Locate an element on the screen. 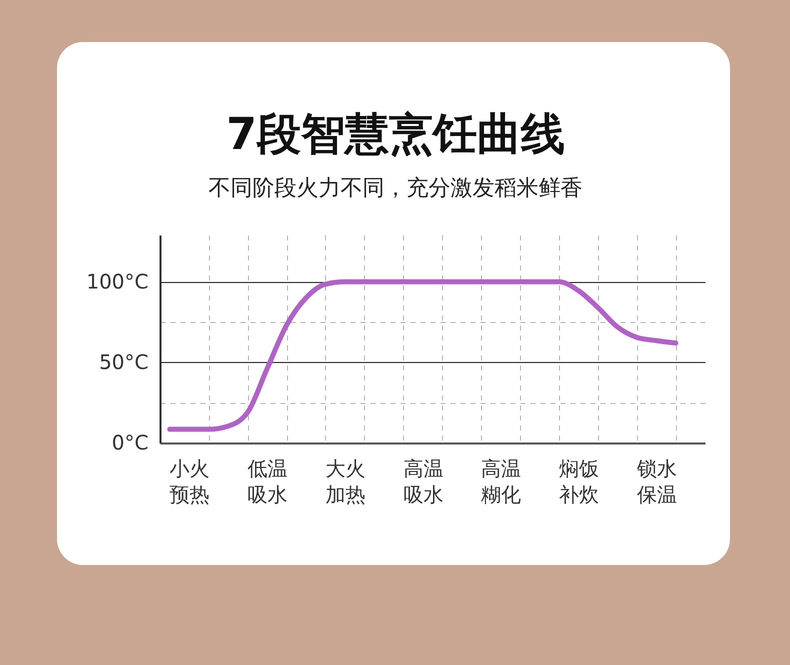 The width and height of the screenshot is (790, 665). chart-title: 7段智慧烹饪曲线 is located at coordinates (395, 134).